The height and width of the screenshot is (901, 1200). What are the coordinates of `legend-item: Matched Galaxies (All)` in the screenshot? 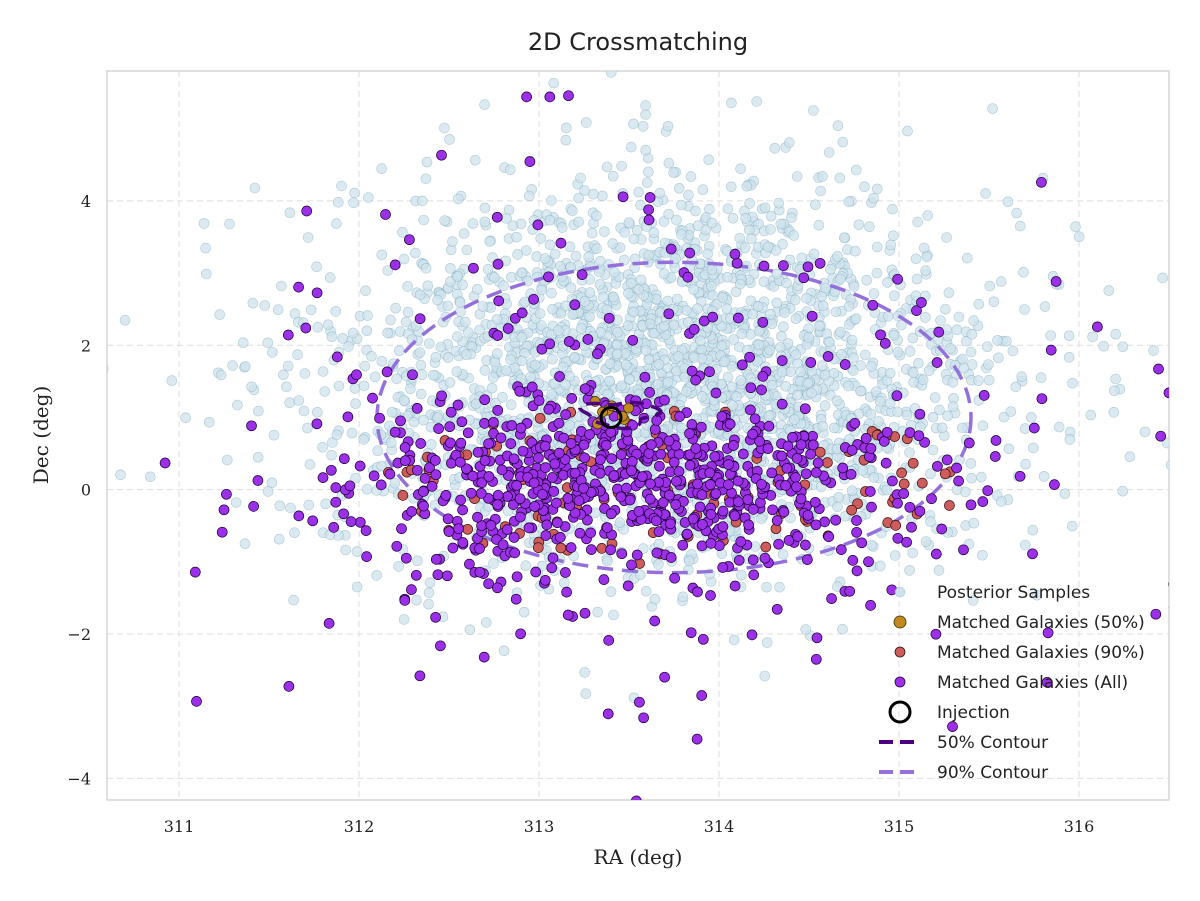 It's located at (1011, 683).